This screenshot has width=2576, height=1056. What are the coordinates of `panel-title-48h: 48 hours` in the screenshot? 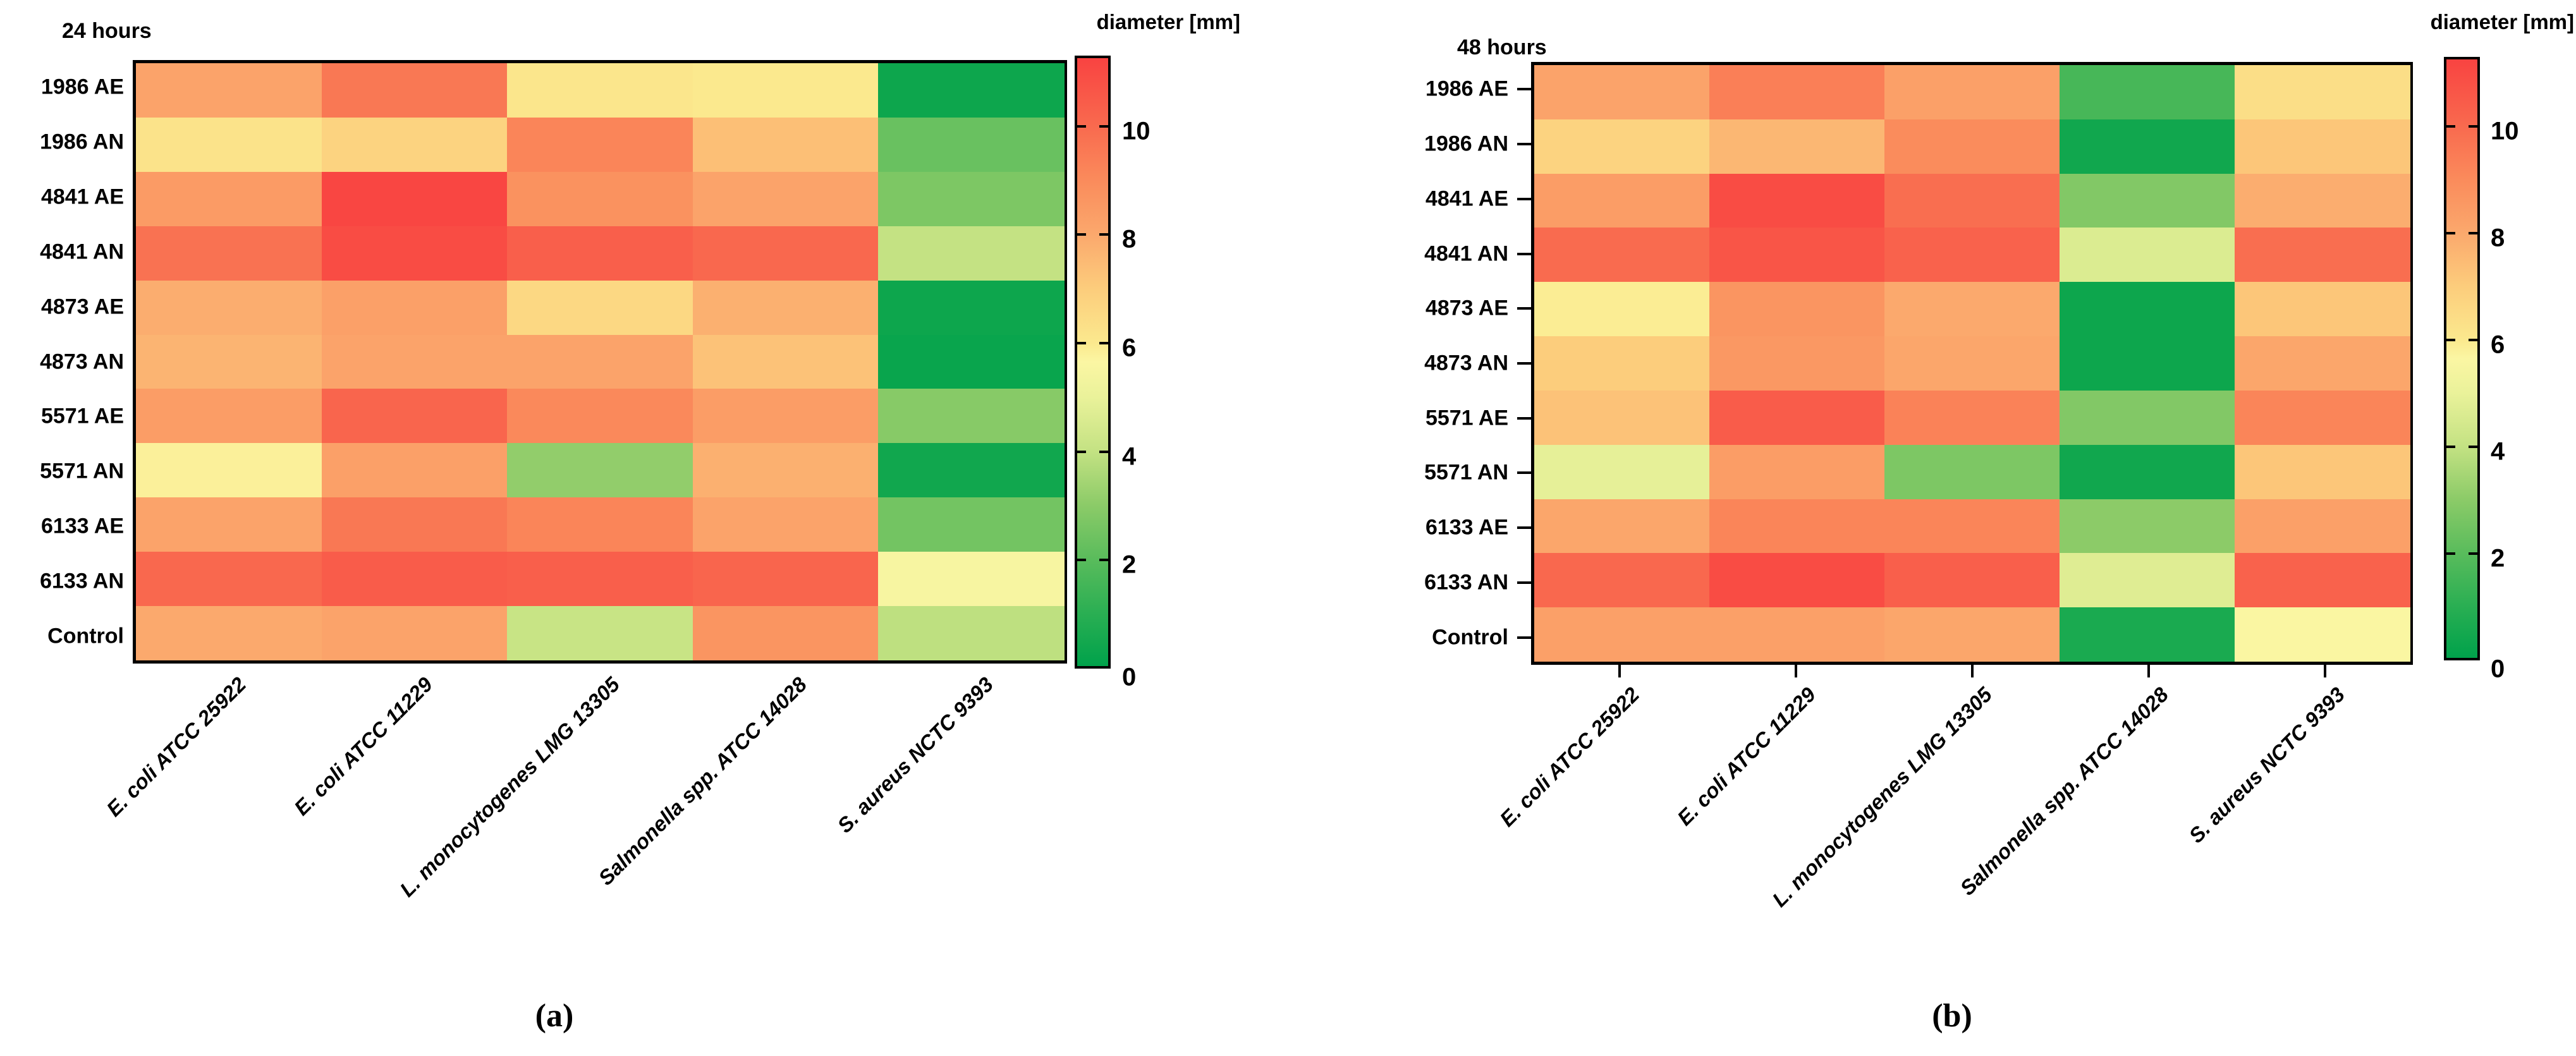 It's located at (1502, 47).